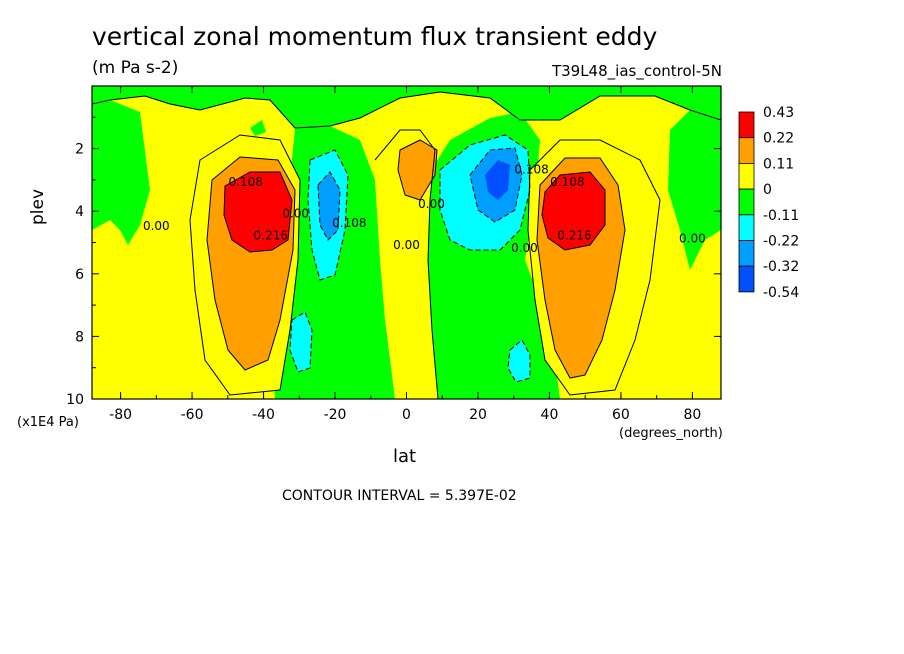  What do you see at coordinates (79, 275) in the screenshot?
I see `y-tick-label: 6` at bounding box center [79, 275].